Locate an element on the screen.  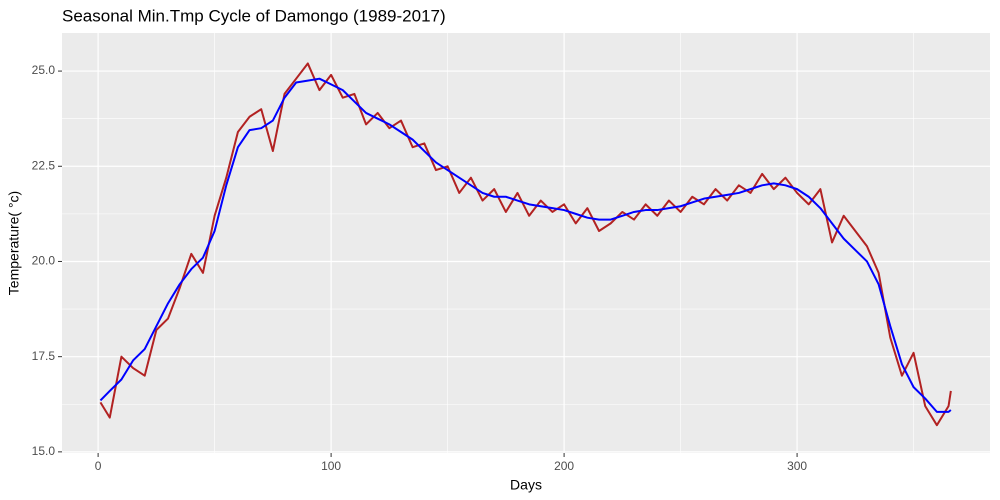
y-tick-label: 15.0 is located at coordinates (44, 451).